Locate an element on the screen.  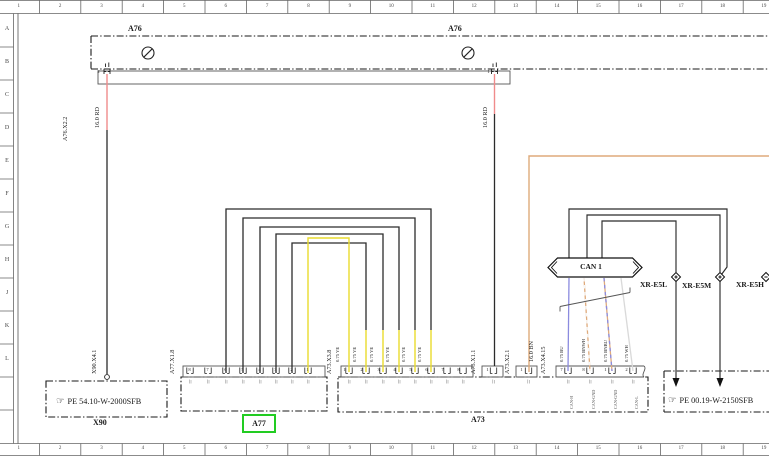
can-bus-label: CAN 1 is located at coordinates (591, 266).